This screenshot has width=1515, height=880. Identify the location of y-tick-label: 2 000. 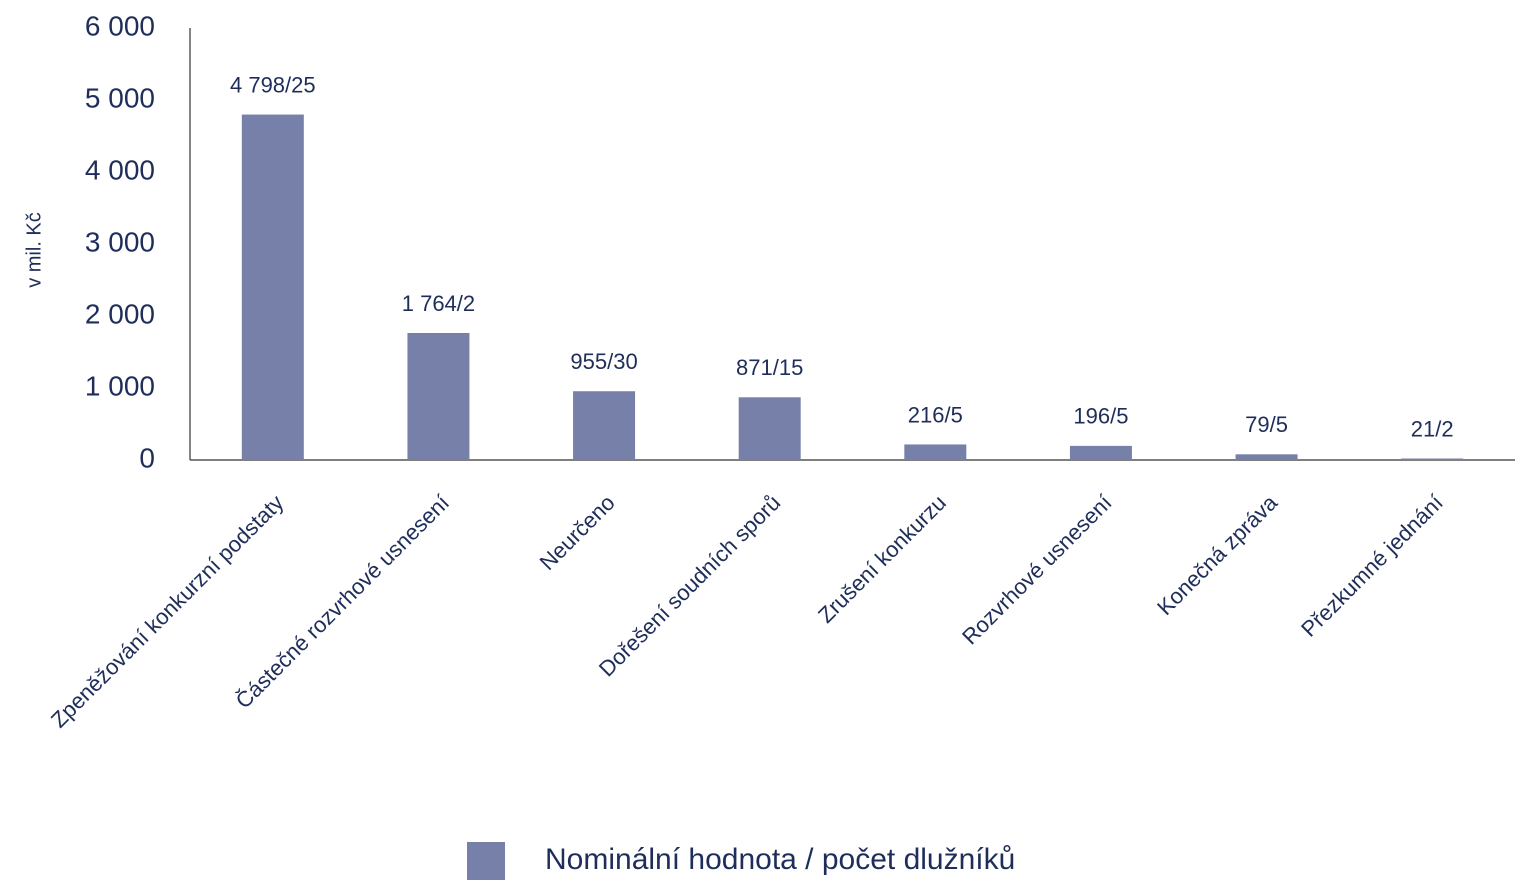
(120, 313).